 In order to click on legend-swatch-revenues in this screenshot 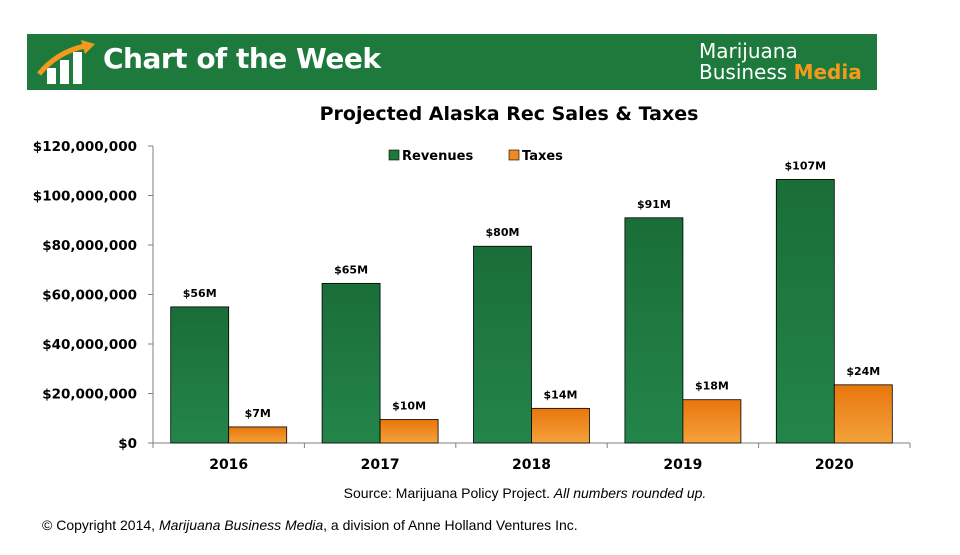, I will do `click(394, 155)`.